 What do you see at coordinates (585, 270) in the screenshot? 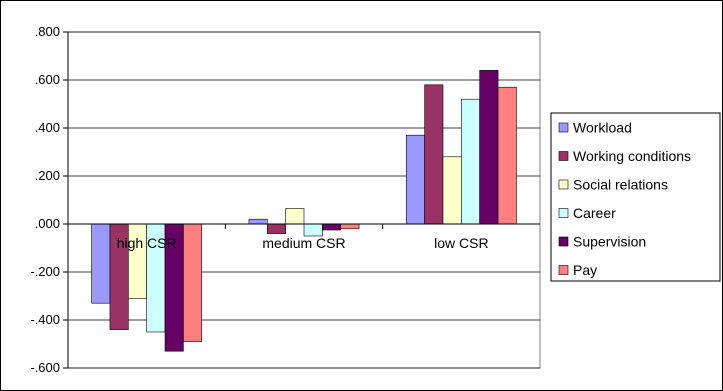
I see `legend-label: Pay` at bounding box center [585, 270].